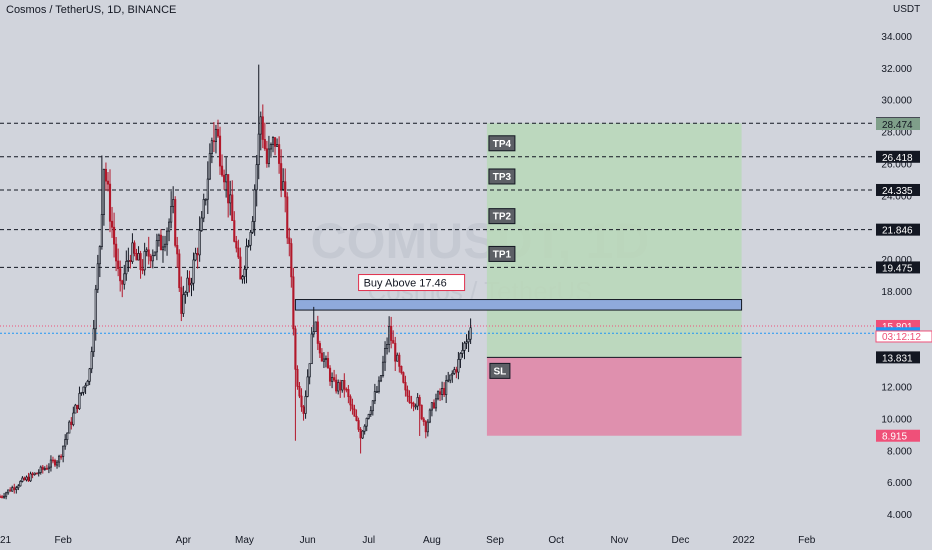  I want to click on x-tick-label: Feb, so click(64, 540).